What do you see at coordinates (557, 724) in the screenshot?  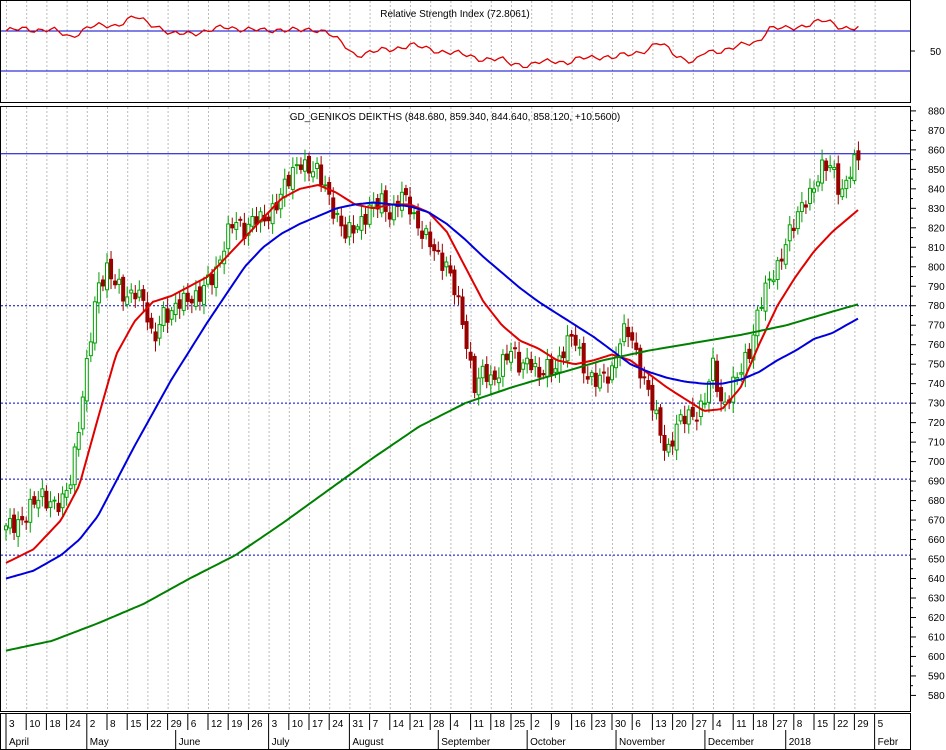 I see `x-axis-day-label: 9` at bounding box center [557, 724].